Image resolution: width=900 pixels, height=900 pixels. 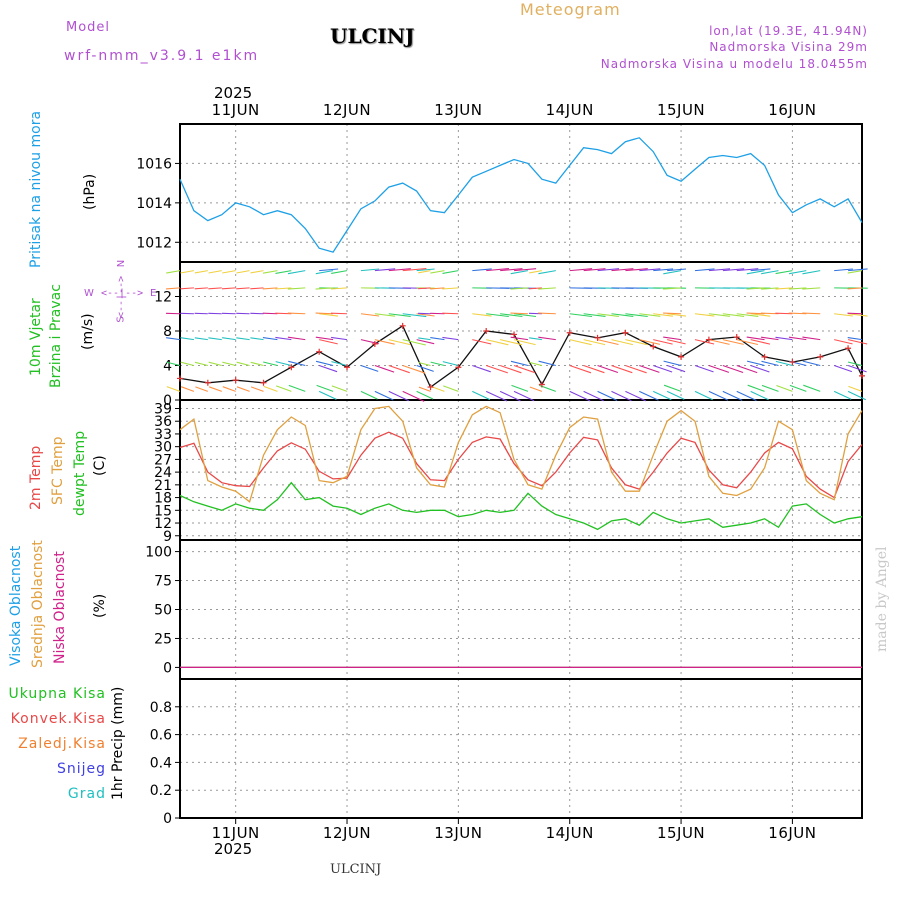 I want to click on cloud-ytick-label: 25, so click(x=163, y=639).